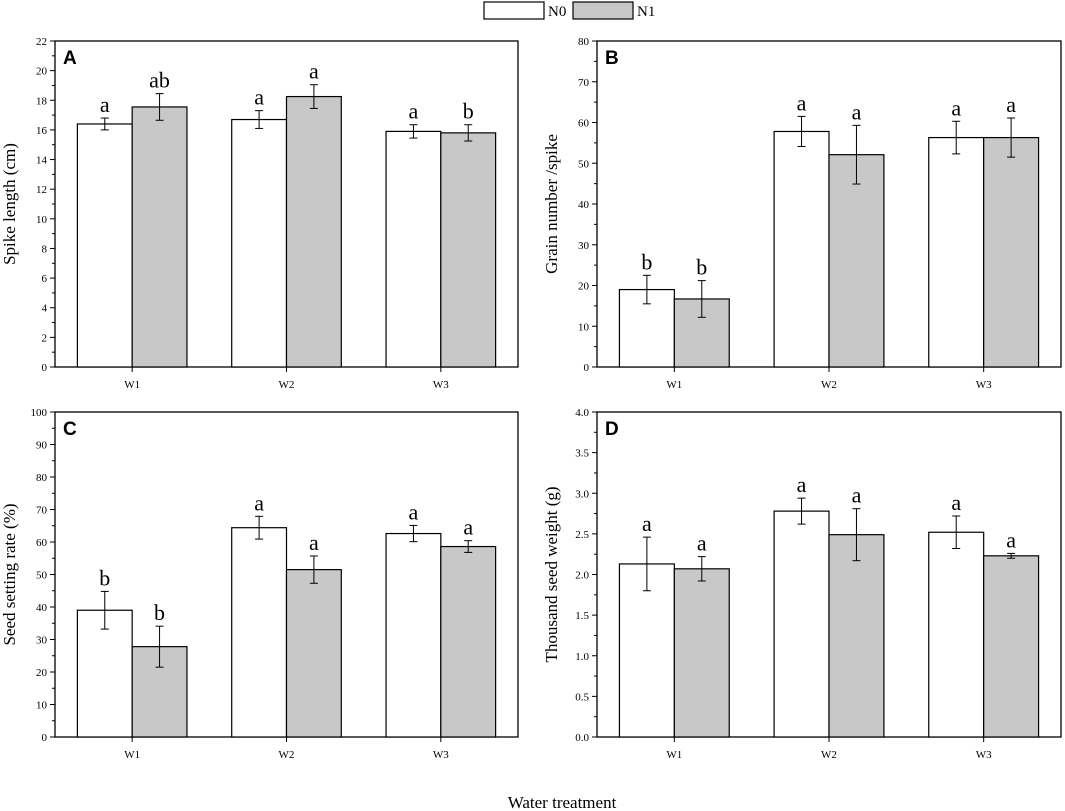 The width and height of the screenshot is (1065, 811). I want to click on panel-a-ytick-label: 12, so click(41, 190).